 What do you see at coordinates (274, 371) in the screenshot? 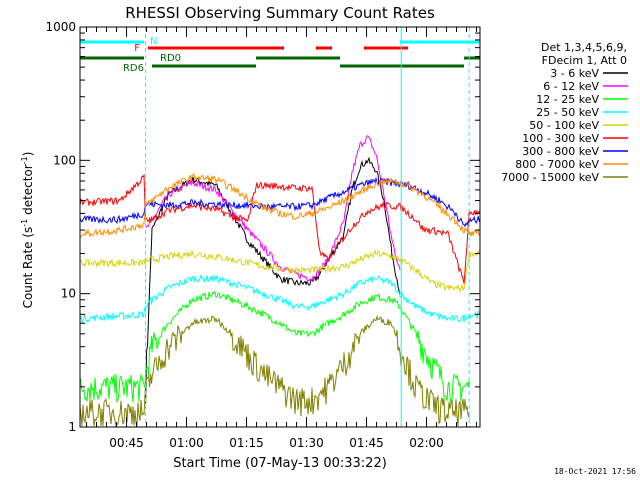
I see `series-line-7000-15000-kev` at bounding box center [274, 371].